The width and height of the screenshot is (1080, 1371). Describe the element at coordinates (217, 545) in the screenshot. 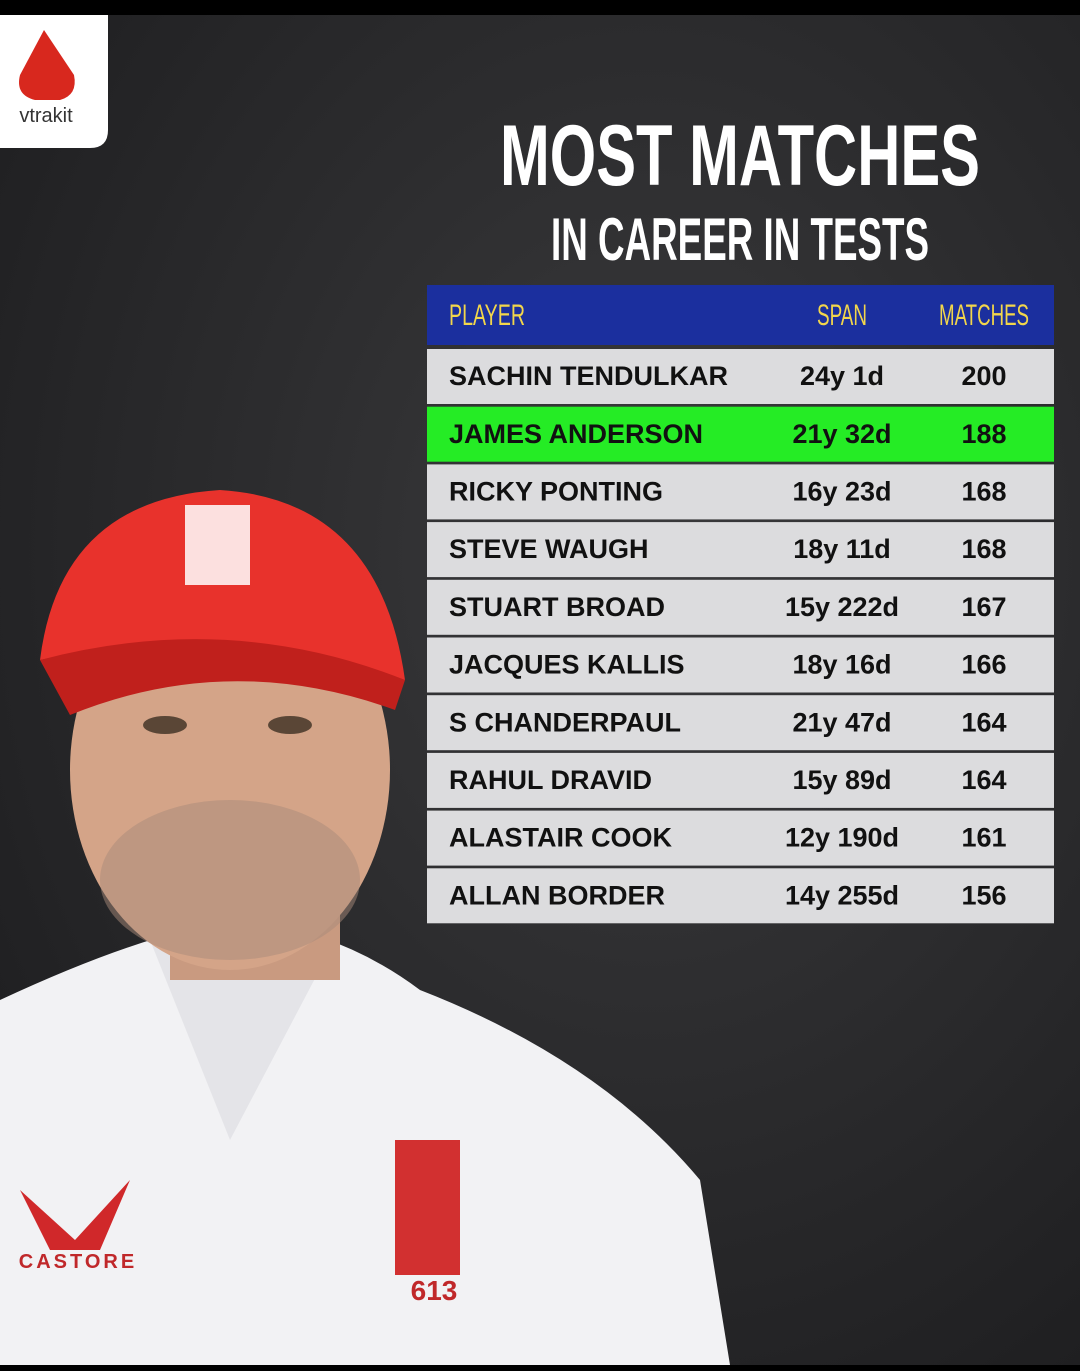

I see `cap-crest` at that location.